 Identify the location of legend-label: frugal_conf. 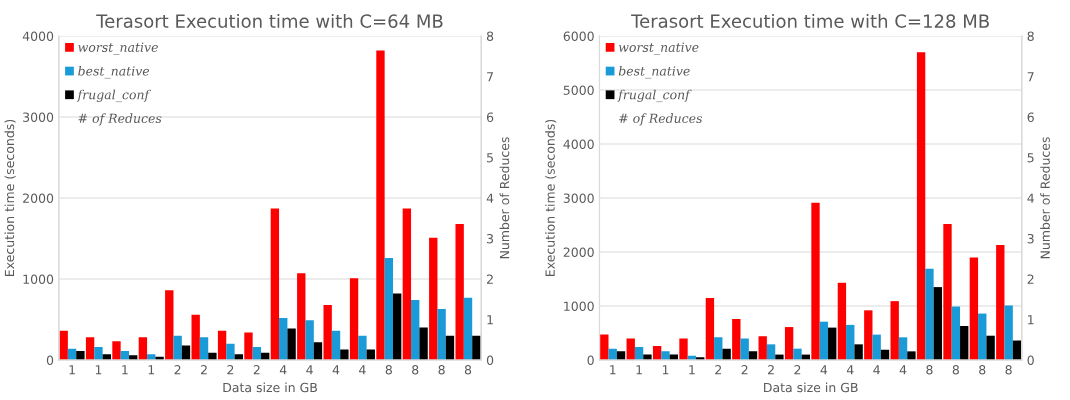
(114, 96).